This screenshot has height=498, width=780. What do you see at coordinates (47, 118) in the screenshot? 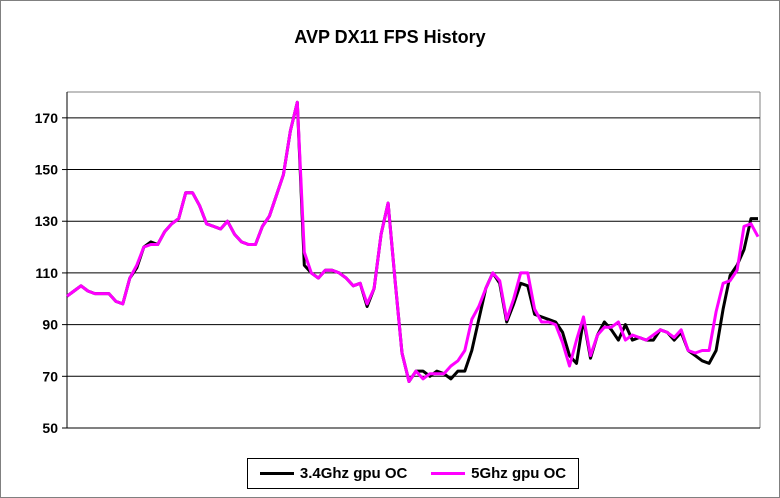
I see `y-tick-label: 170` at bounding box center [47, 118].